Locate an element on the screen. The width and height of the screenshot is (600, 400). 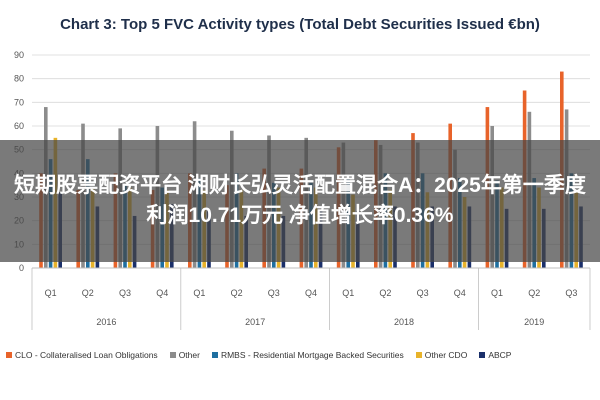
legend-item: CLO - Collateralised Loan Obligations is located at coordinates (82, 355).